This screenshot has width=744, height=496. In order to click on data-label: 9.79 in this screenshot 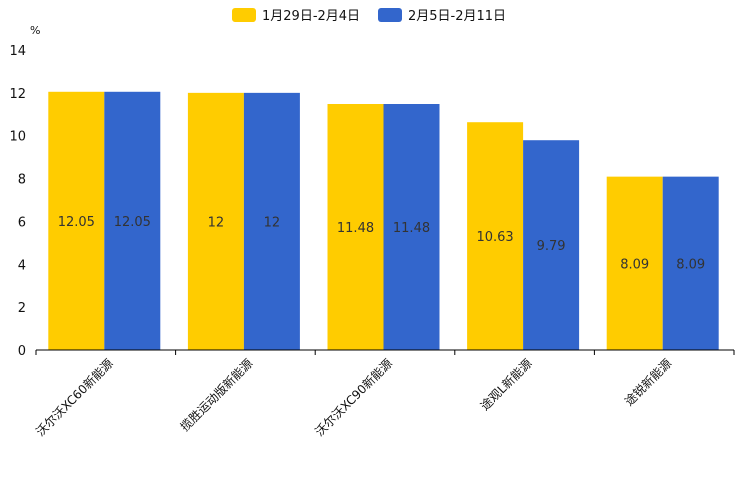, I will do `click(551, 246)`.